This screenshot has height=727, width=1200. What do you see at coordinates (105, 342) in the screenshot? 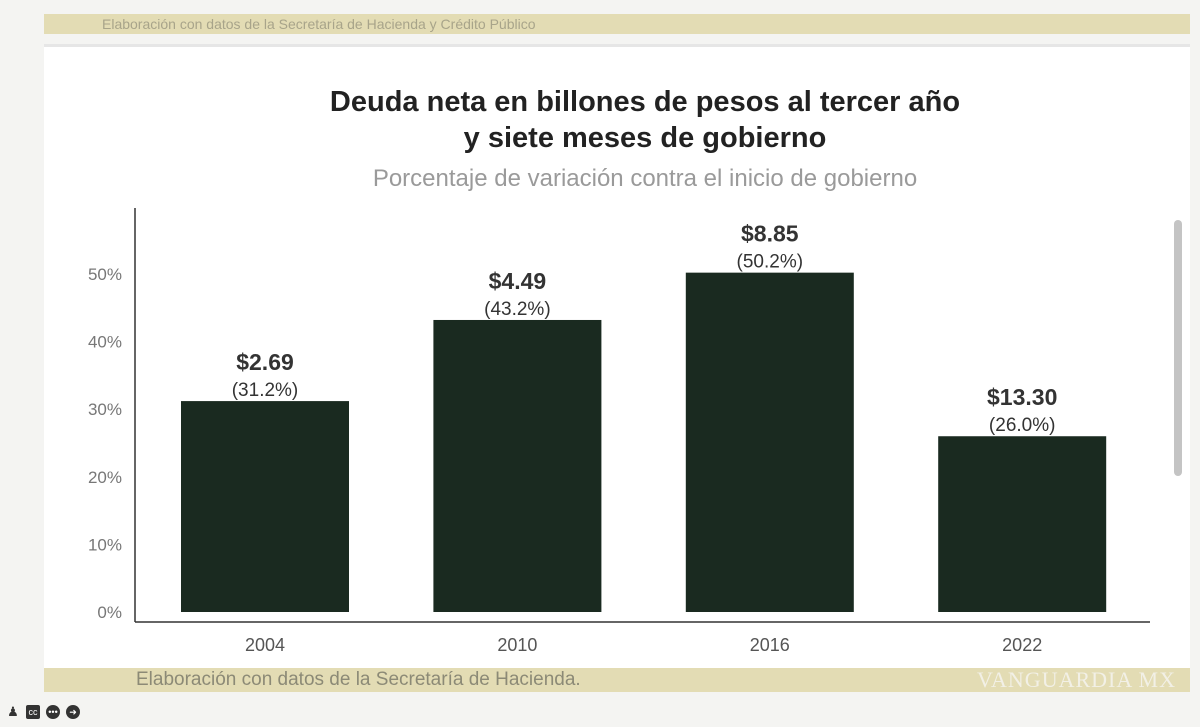
I see `y-tick-label: 40%` at bounding box center [105, 342].